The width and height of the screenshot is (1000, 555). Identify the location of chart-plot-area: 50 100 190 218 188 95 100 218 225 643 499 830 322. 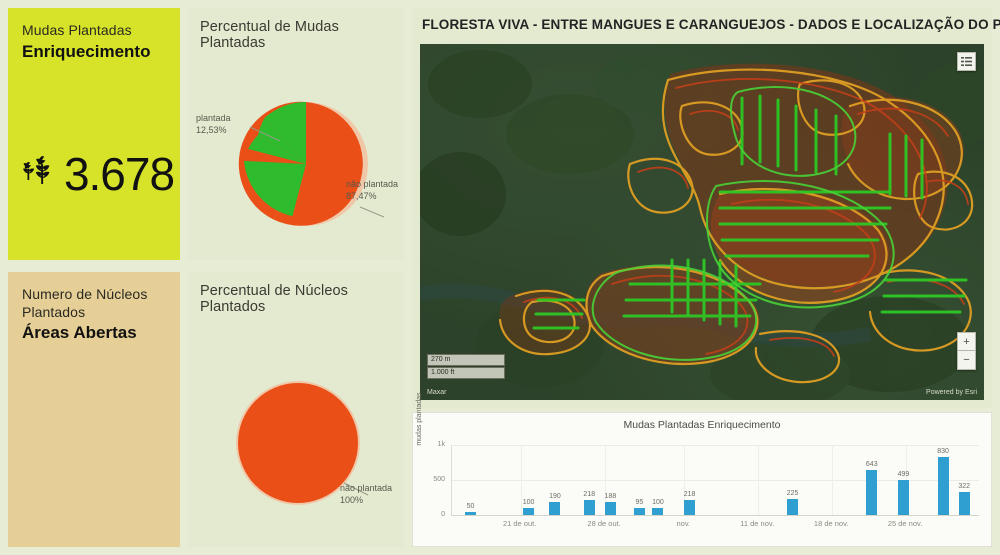
(715, 480).